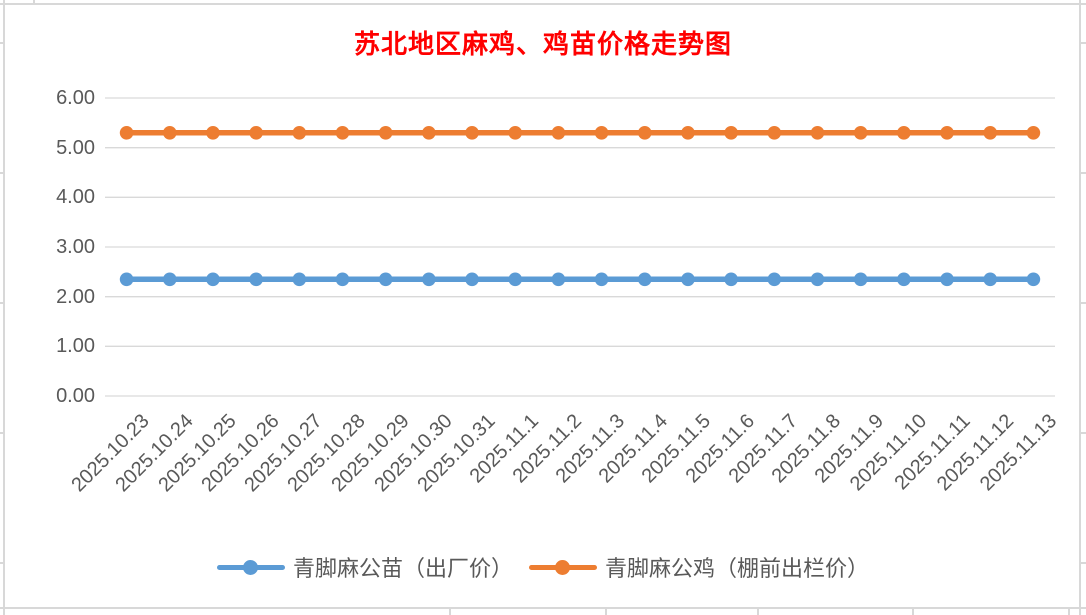 Image resolution: width=1086 pixels, height=615 pixels. What do you see at coordinates (75, 346) in the screenshot?
I see `y-axis-label: 1.00` at bounding box center [75, 346].